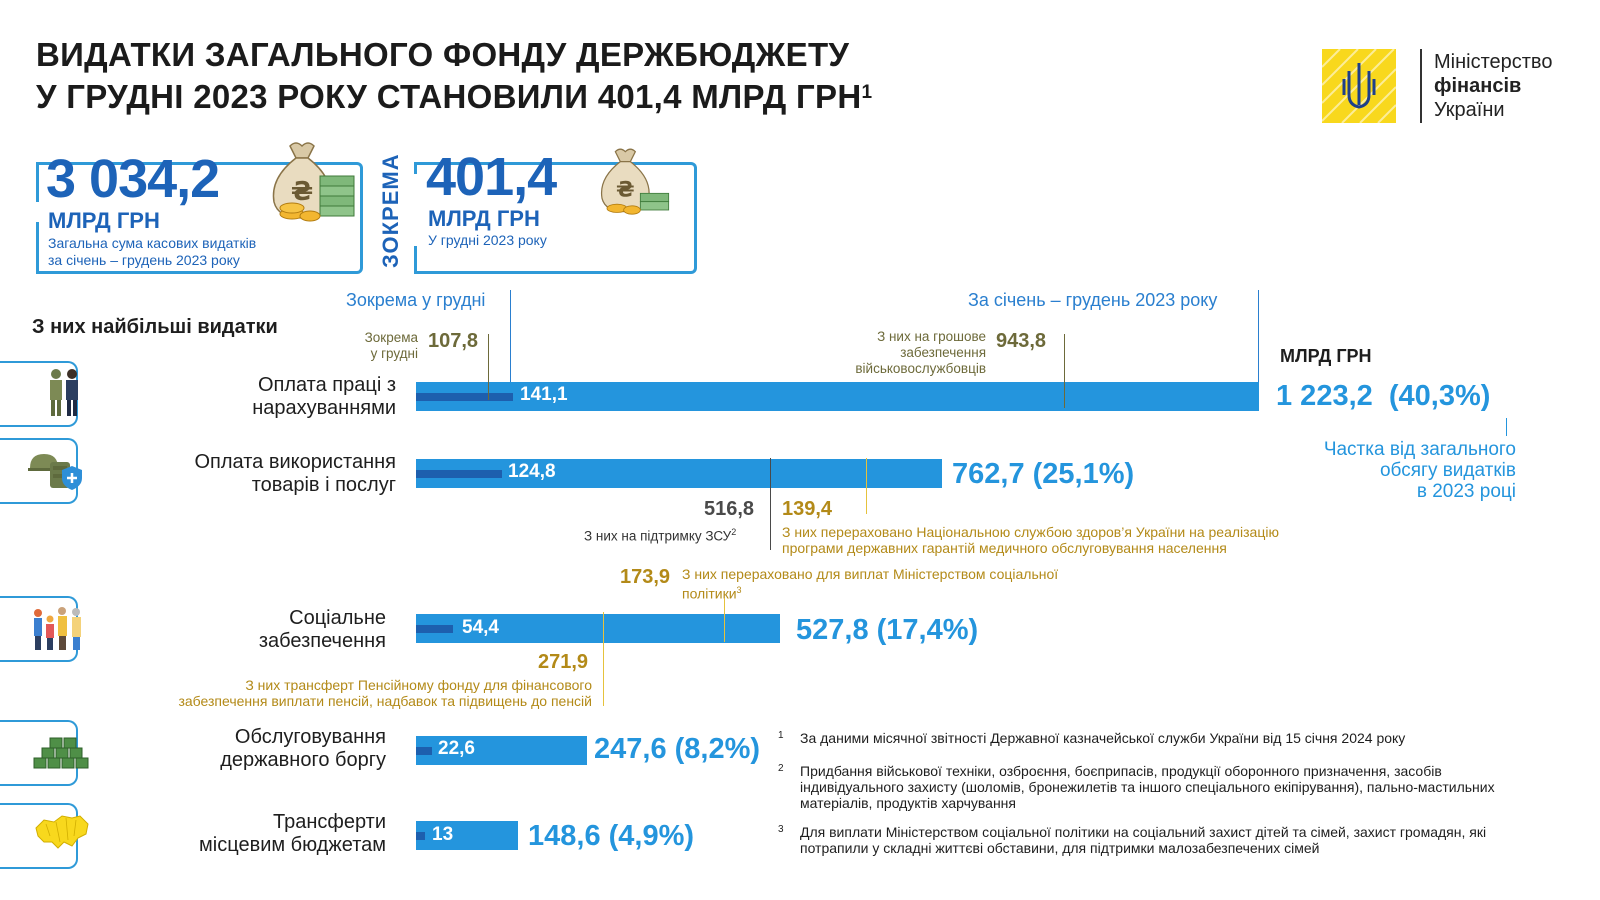  I want to click on total-label-salary: 1 223,2 (40,3%), so click(1383, 396).